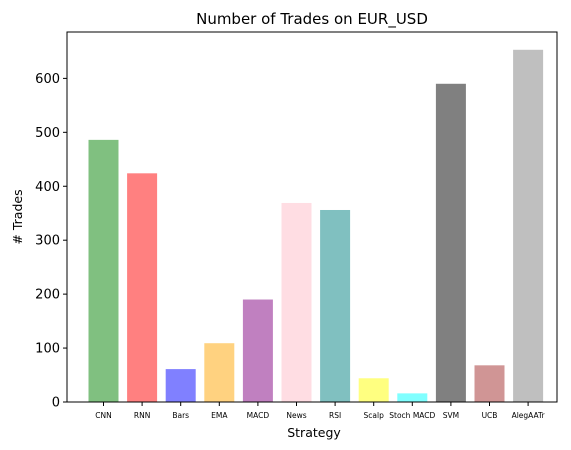 This screenshot has width=571, height=450. What do you see at coordinates (142, 287) in the screenshot?
I see `bar-rnn` at bounding box center [142, 287].